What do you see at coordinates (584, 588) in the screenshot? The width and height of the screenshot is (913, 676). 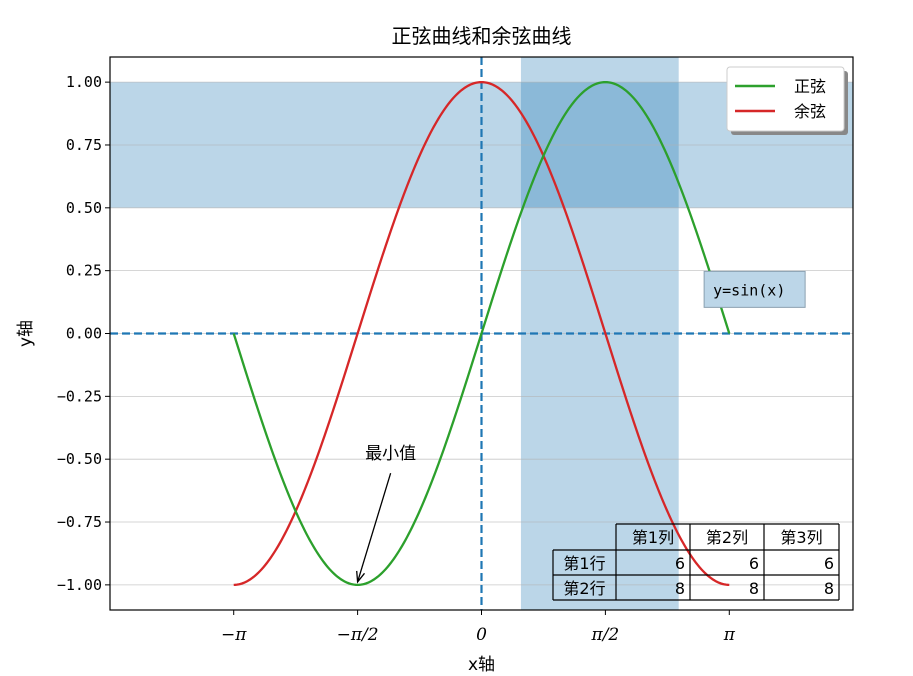 I see `table-row-header: 第2行` at bounding box center [584, 588].